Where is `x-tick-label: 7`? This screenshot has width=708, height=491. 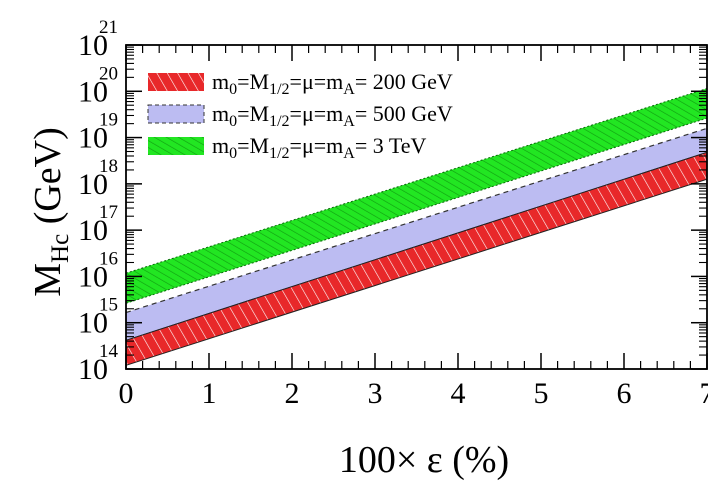 x-tick-label: 7 is located at coordinates (704, 393).